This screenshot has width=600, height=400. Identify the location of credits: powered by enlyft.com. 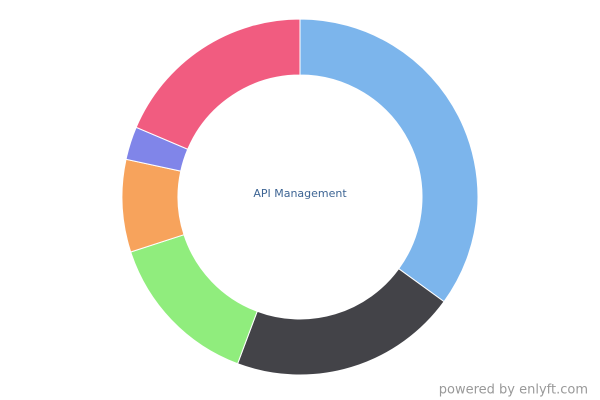
(513, 390).